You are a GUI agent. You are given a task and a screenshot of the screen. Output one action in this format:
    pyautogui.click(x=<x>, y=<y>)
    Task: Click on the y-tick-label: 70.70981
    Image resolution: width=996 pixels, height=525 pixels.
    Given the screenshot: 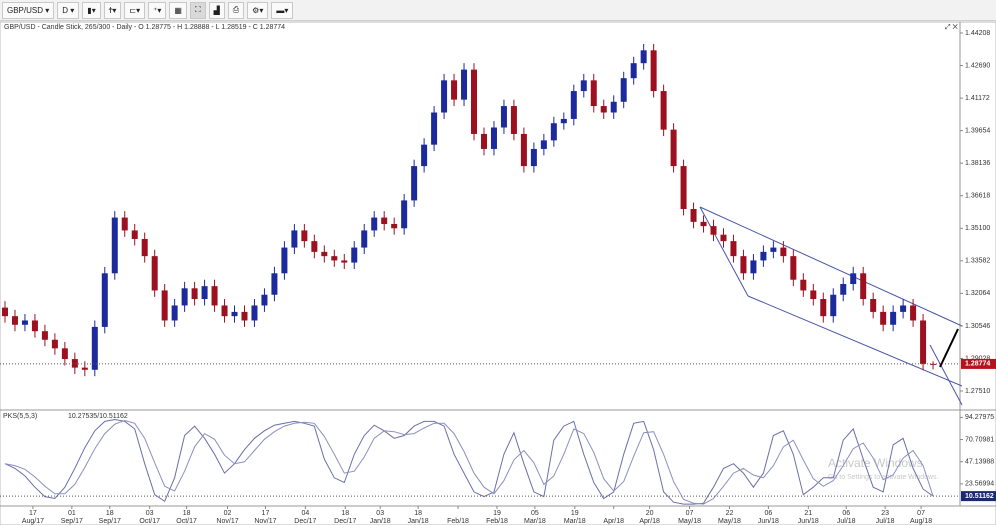 What is the action you would take?
    pyautogui.click(x=979, y=439)
    